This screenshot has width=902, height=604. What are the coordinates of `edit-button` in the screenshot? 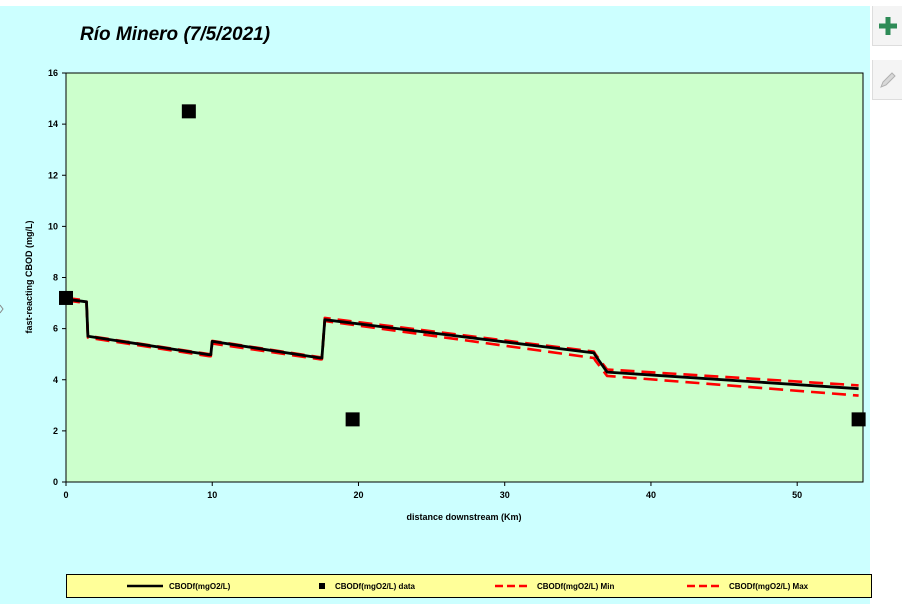 It's located at (887, 80).